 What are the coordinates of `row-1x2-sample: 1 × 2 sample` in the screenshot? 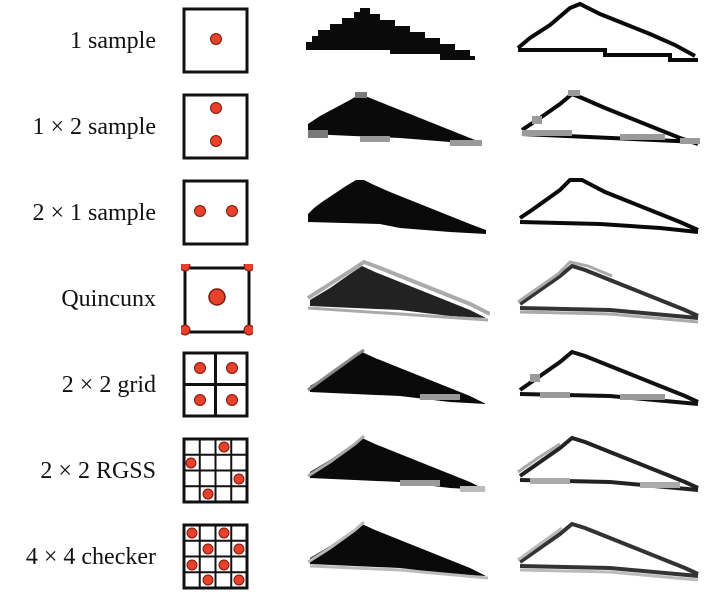 It's located at (352, 134).